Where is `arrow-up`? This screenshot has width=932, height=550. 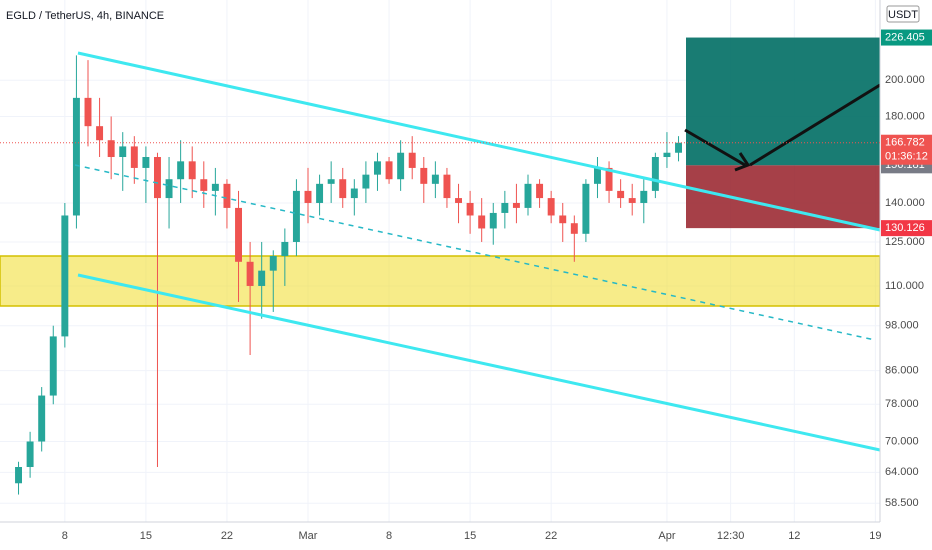 arrow-up is located at coordinates (815, 125).